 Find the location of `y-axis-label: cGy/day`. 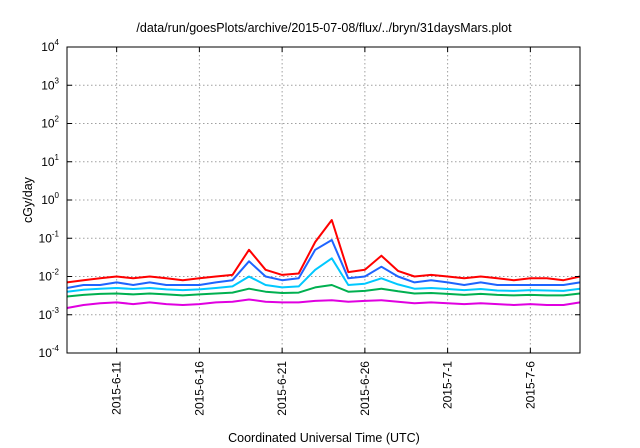

y-axis-label: cGy/day is located at coordinates (28, 199).